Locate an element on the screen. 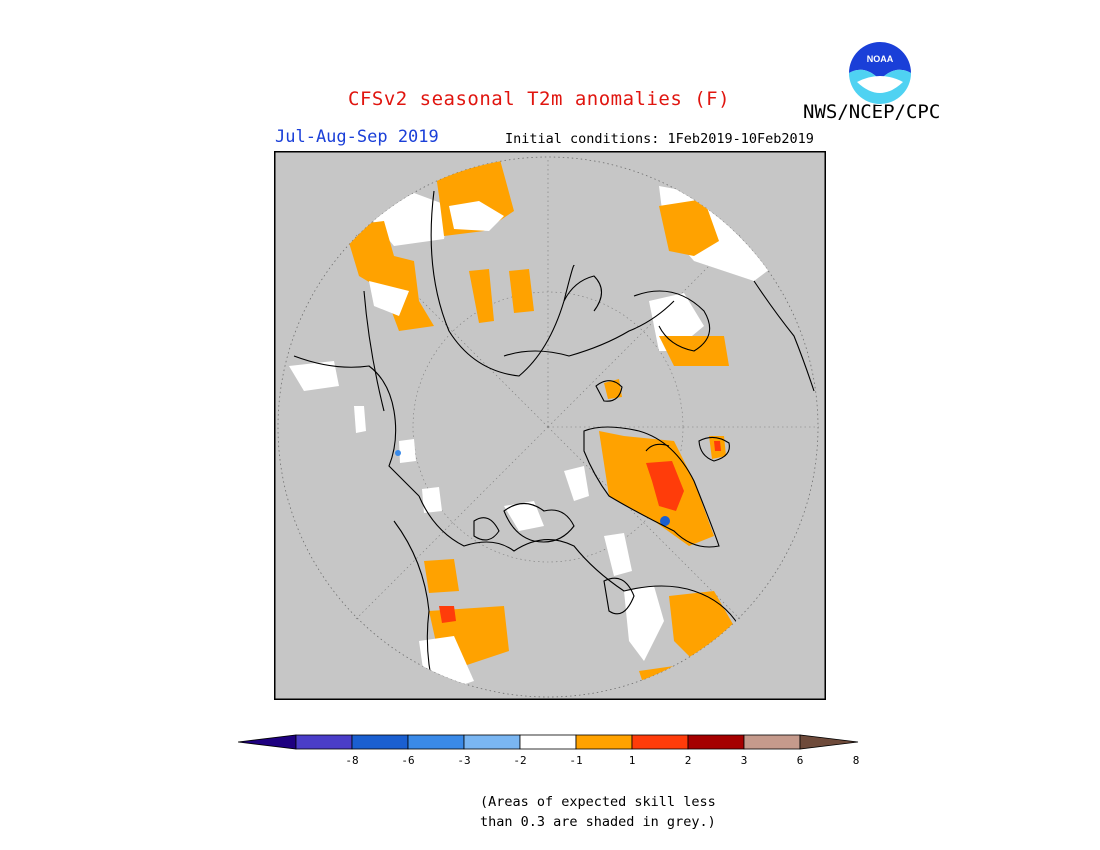 This screenshot has width=1100, height=850. baffin-white-patch is located at coordinates (618, 554).